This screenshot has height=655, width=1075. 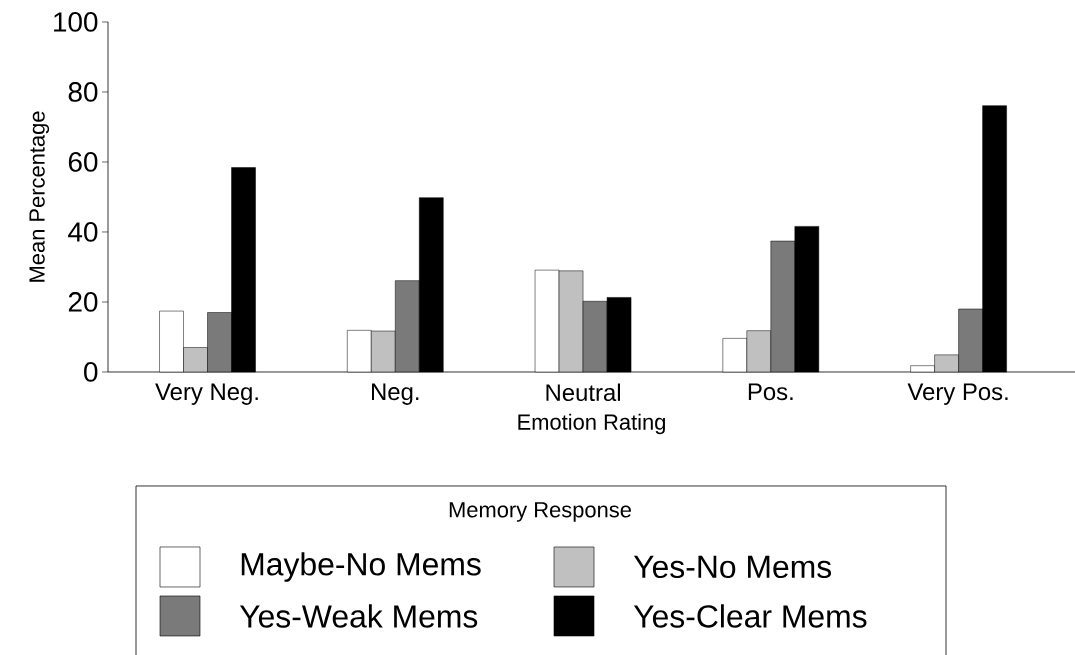 I want to click on legend-label: Yes-Weak Mems, so click(x=358, y=616).